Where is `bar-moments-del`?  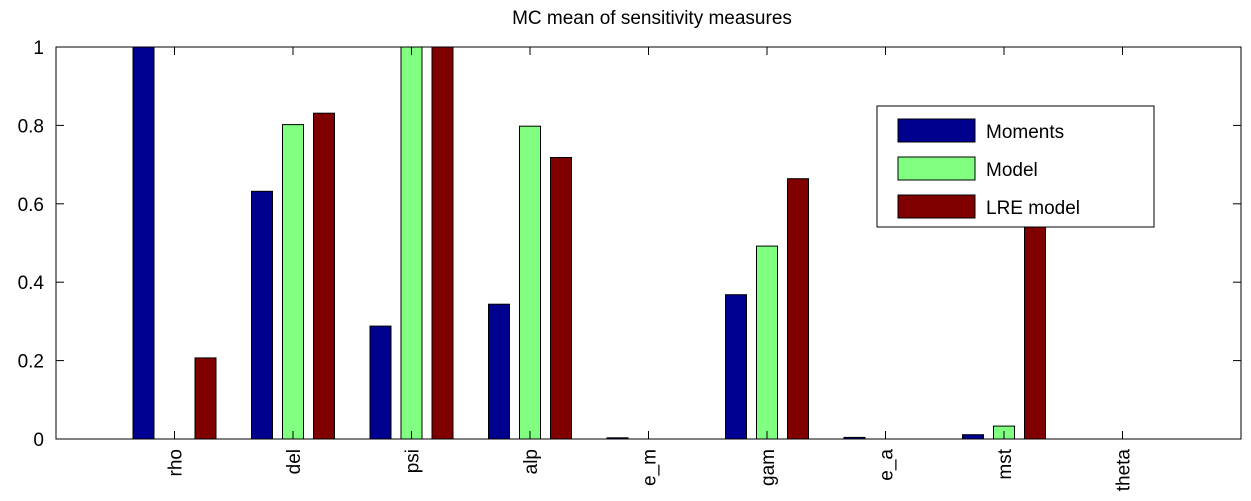
bar-moments-del is located at coordinates (262, 315).